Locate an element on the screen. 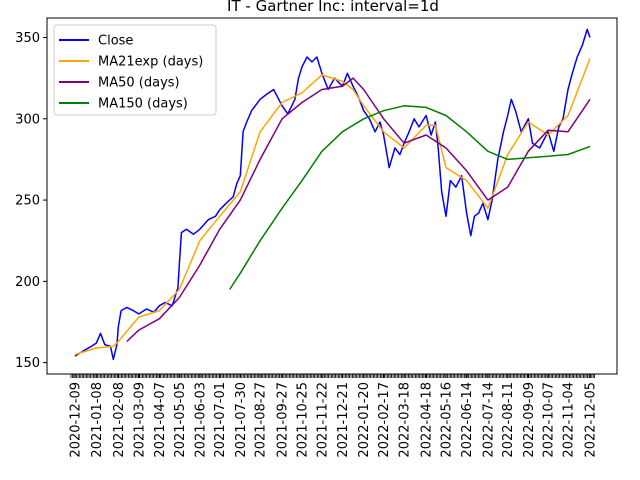 Image resolution: width=640 pixels, height=480 pixels. x-tick-label: 2022-01-20 is located at coordinates (364, 420).